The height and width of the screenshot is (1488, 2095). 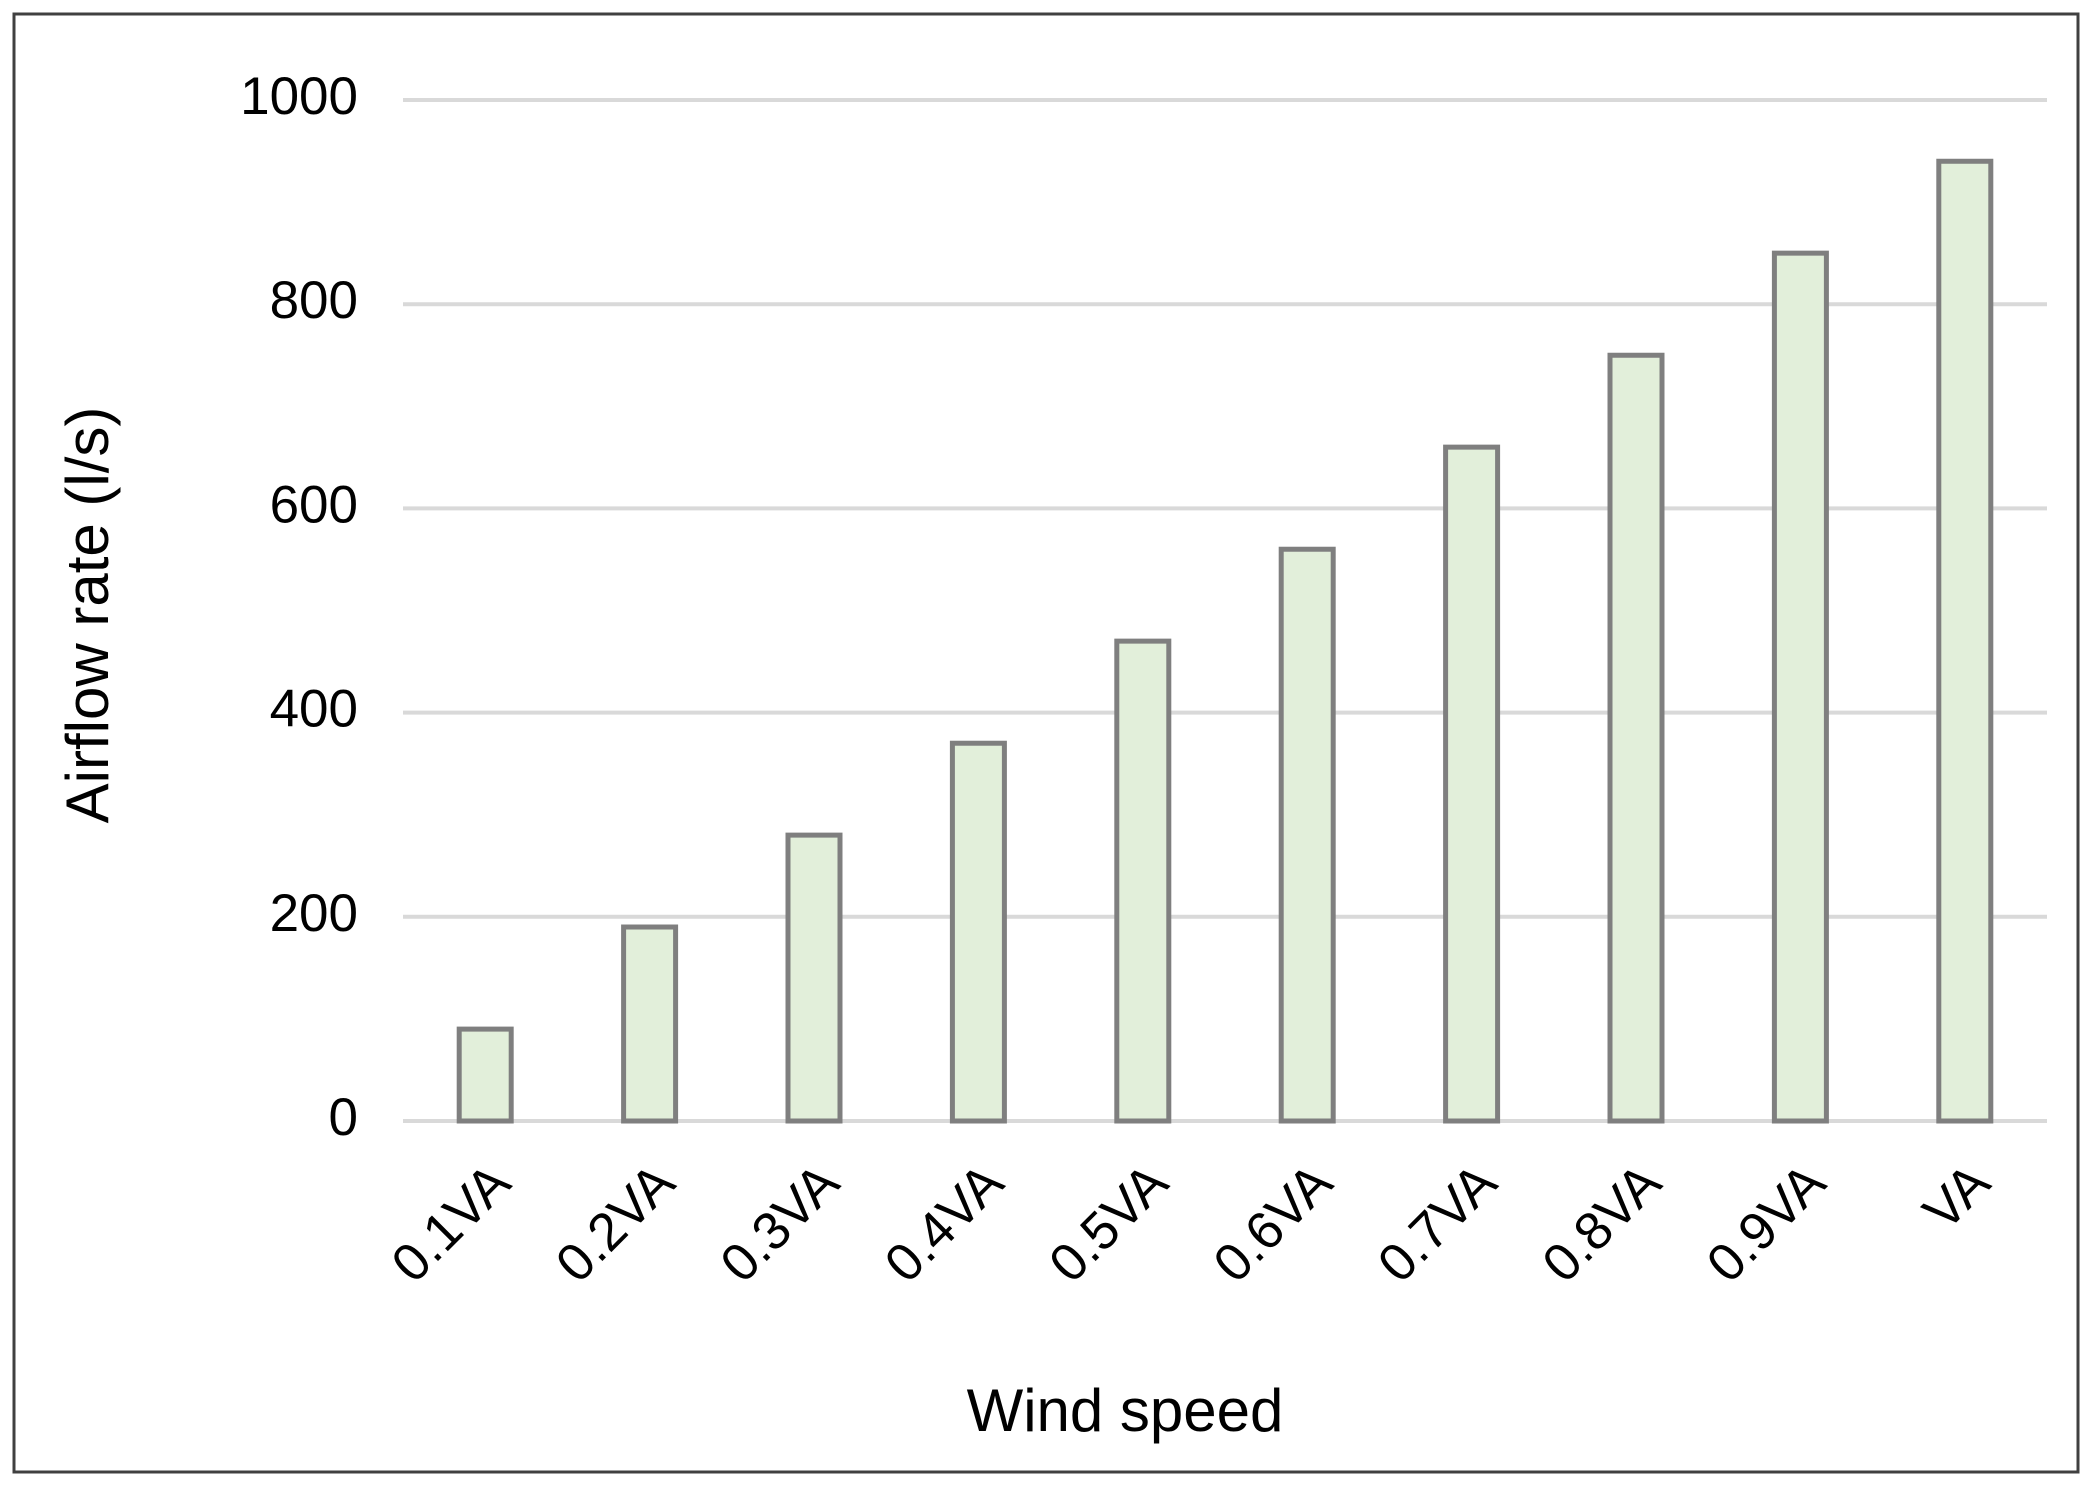 I want to click on y-tick-label: 200, so click(x=314, y=913).